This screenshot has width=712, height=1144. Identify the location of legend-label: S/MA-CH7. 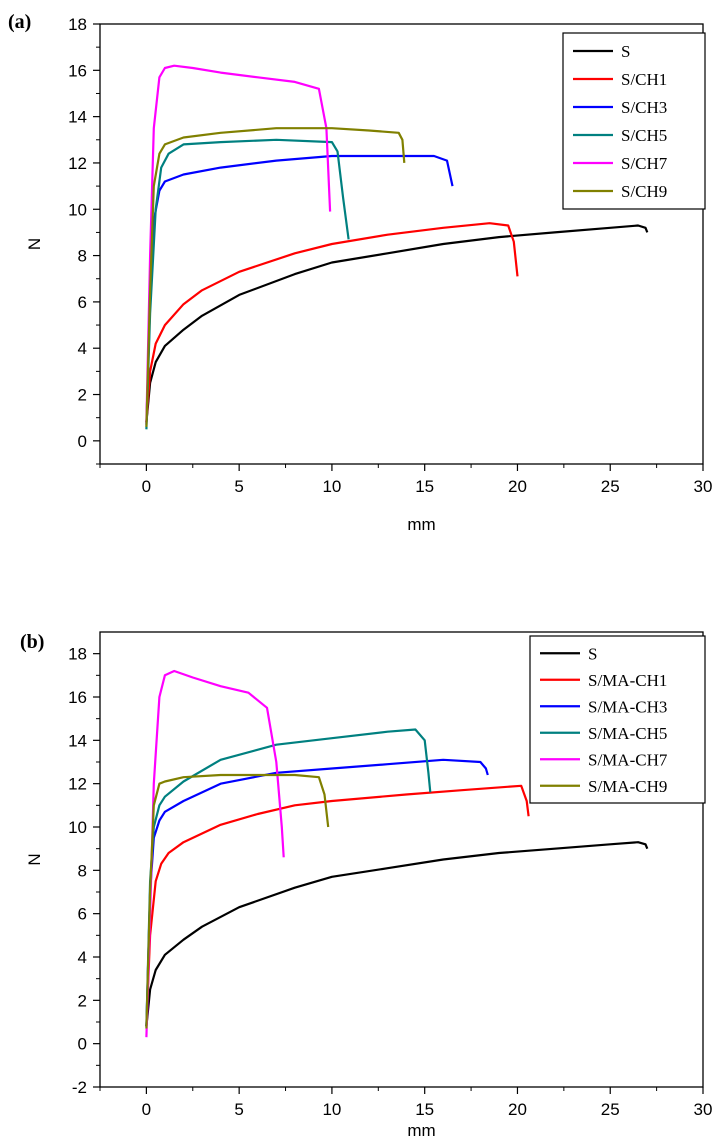
(628, 759).